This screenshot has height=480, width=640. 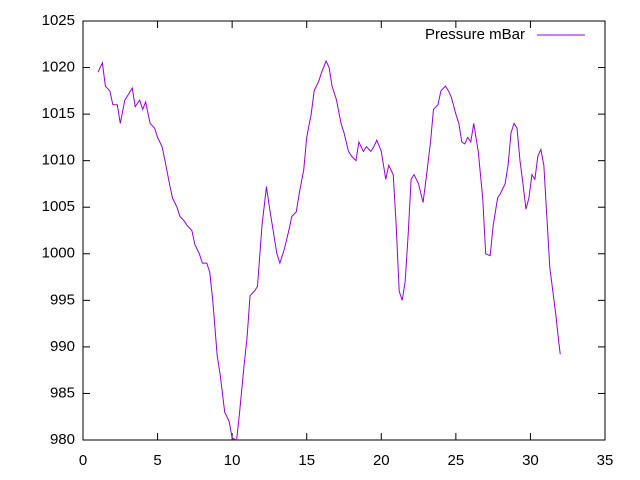 I want to click on y-tick-label: 985, so click(x=62, y=392).